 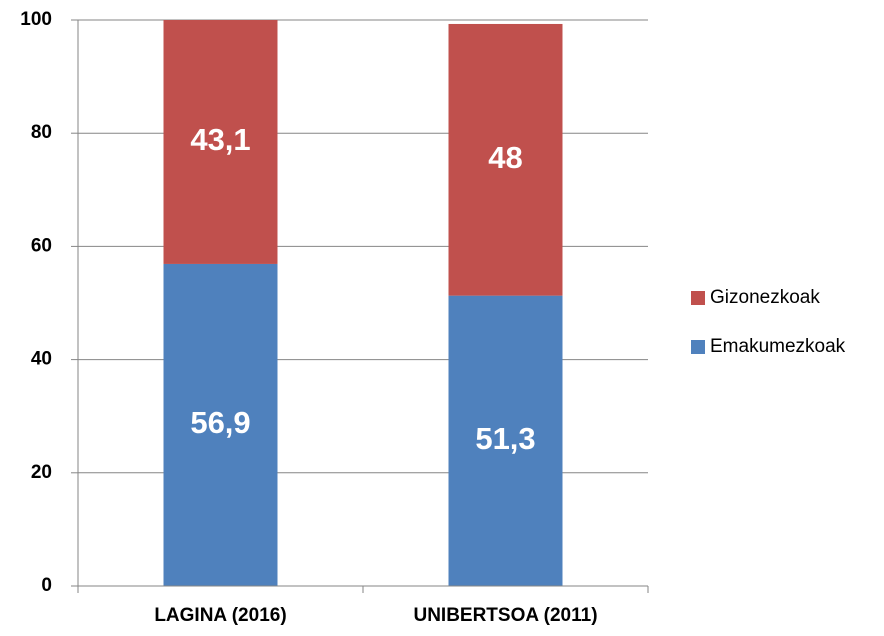 What do you see at coordinates (41, 245) in the screenshot?
I see `y-tick-label: 60` at bounding box center [41, 245].